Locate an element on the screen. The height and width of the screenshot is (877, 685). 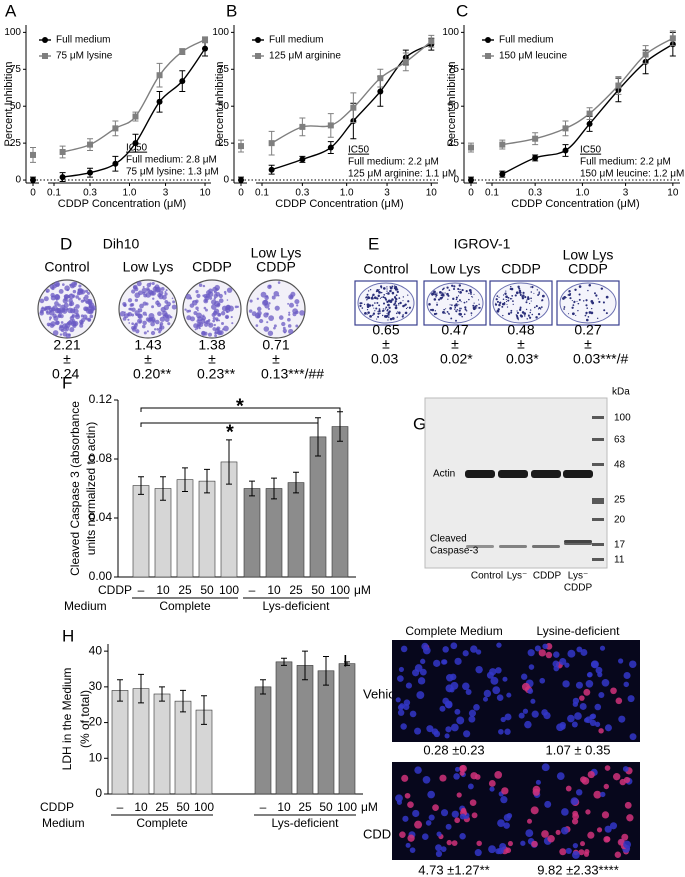
marker-label: 11 is located at coordinates (619, 560).